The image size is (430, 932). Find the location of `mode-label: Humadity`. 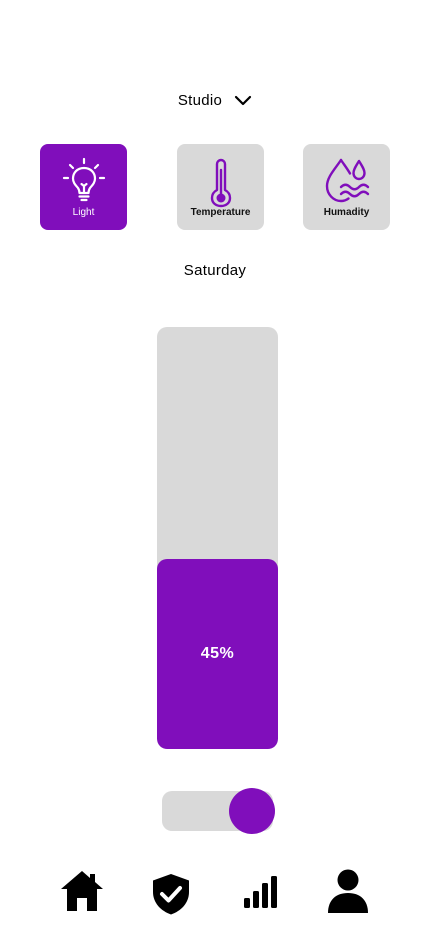

mode-label: Humadity is located at coordinates (346, 212).